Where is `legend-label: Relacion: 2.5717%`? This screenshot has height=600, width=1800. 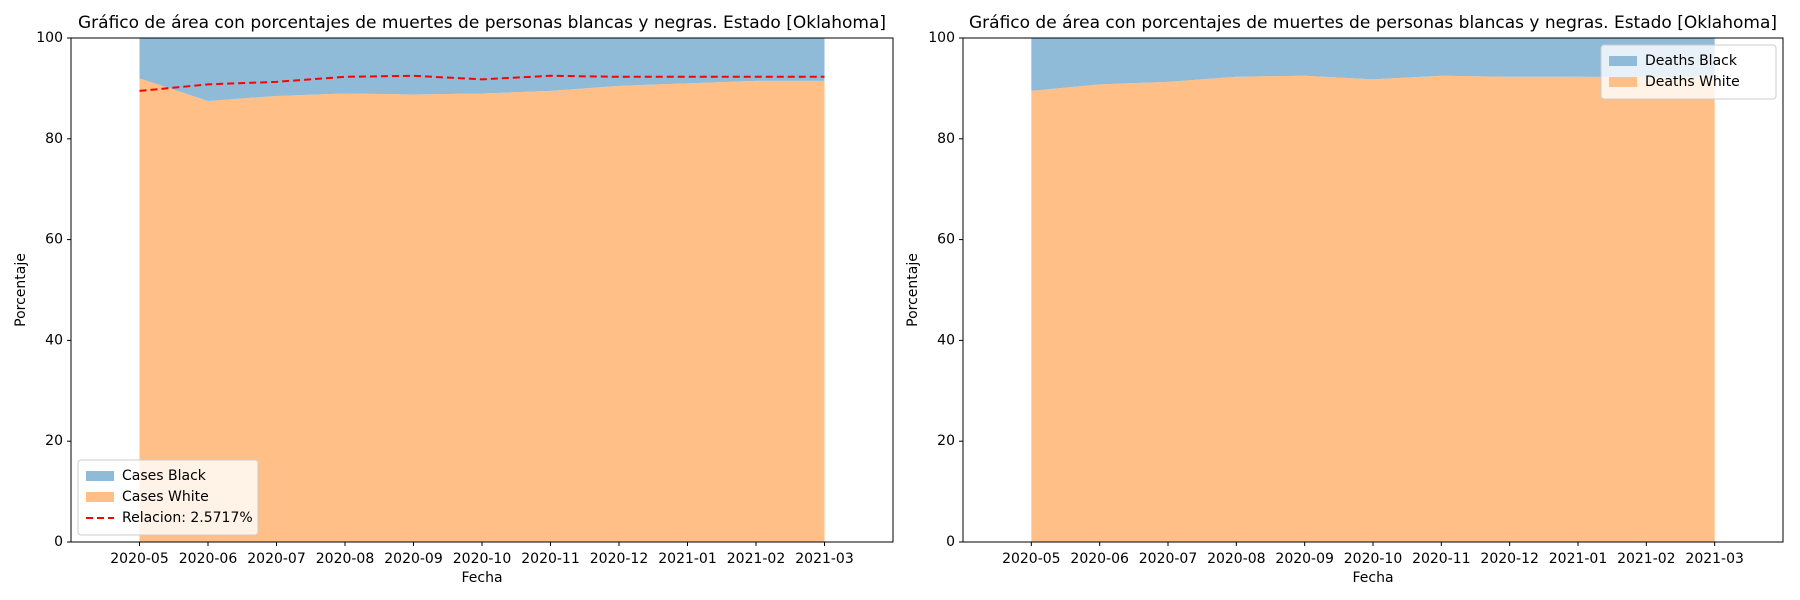
legend-label: Relacion: 2.5717% is located at coordinates (187, 518).